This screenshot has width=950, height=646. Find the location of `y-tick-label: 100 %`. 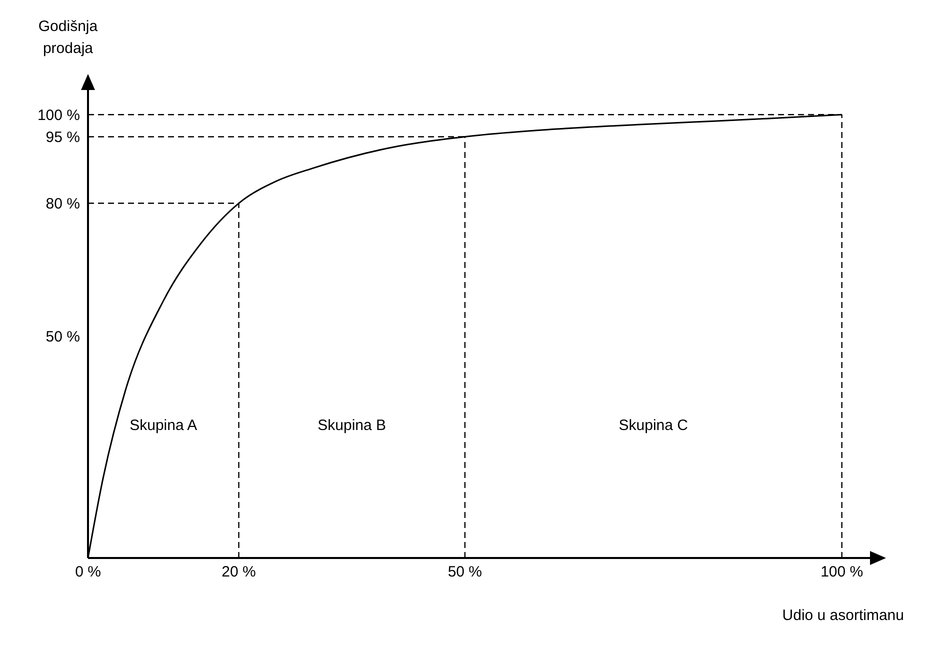

y-tick-label: 100 % is located at coordinates (58, 115).